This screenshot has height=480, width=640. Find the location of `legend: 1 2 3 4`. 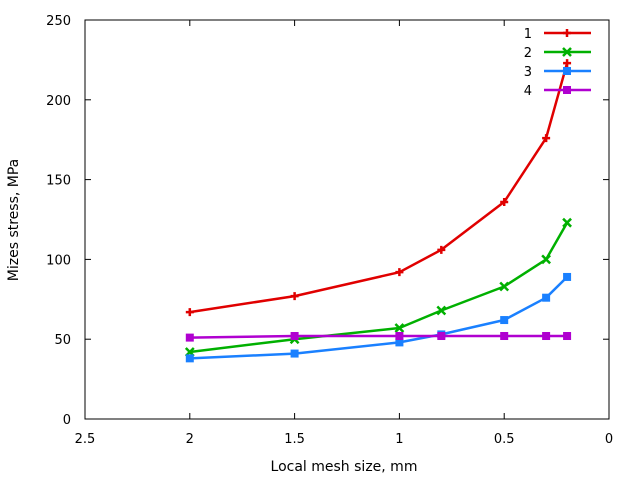

legend: 1 2 3 4 is located at coordinates (557, 63).